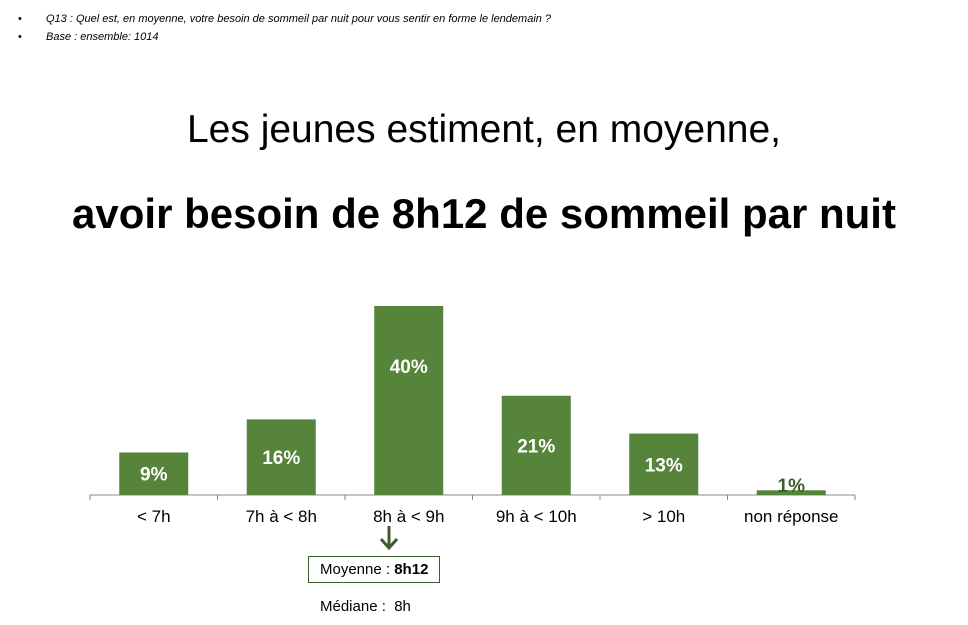 Image resolution: width=968 pixels, height=625 pixels. Describe the element at coordinates (663, 516) in the screenshot. I see `category-label: > 10h` at that location.